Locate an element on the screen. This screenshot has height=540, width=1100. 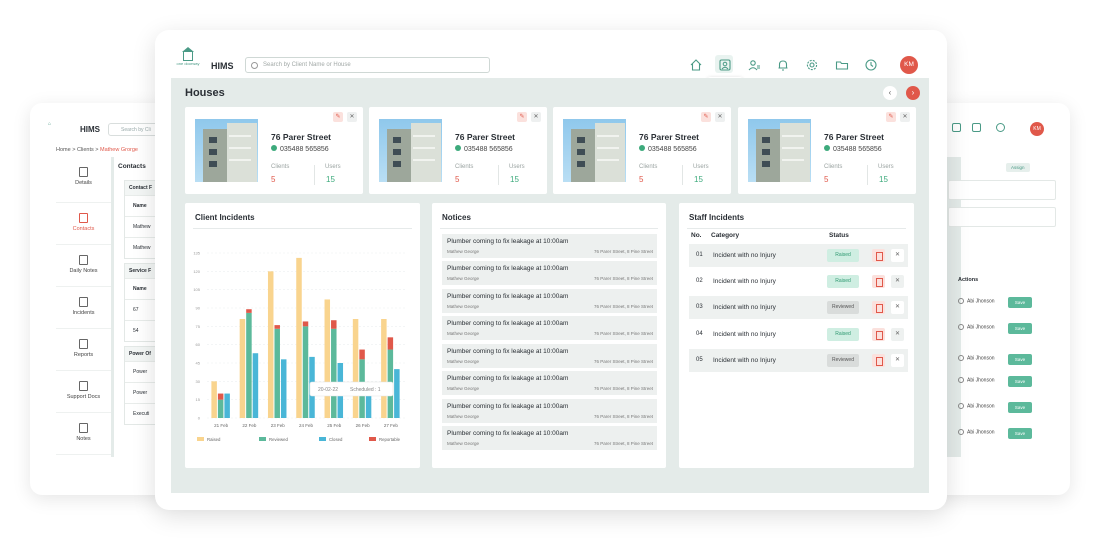
back-avatar: KM is located at coordinates (1037, 129).